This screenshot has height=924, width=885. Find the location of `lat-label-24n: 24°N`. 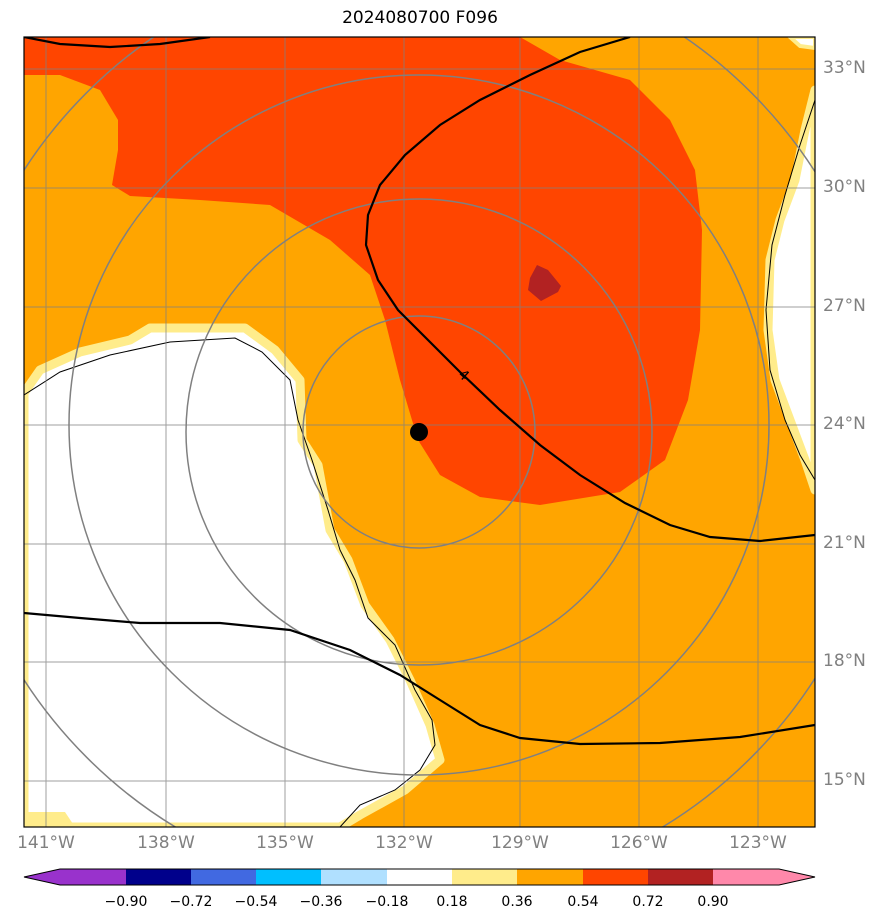

lat-label-24n: 24°N is located at coordinates (844, 424).